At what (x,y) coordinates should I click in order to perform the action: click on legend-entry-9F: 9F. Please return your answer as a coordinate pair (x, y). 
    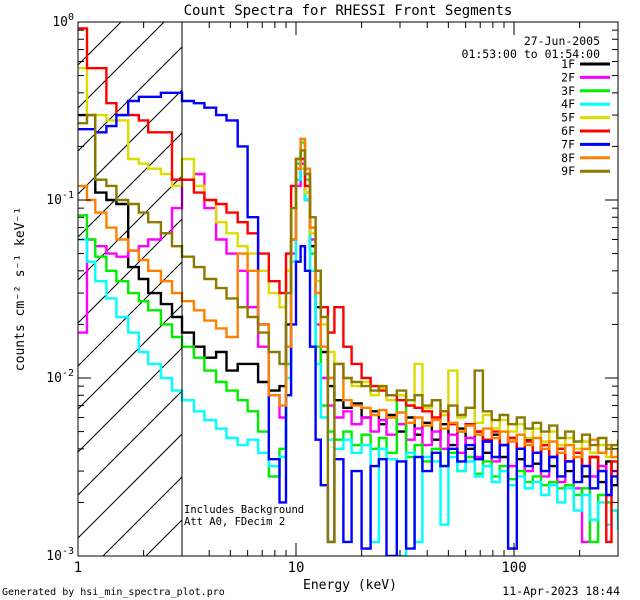
    Looking at the image, I should click on (585, 171).